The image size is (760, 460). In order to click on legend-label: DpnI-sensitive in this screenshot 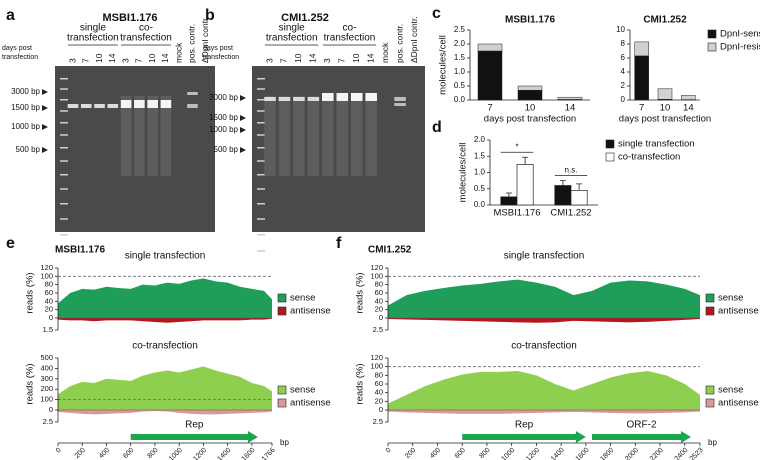, I will do `click(740, 34)`.